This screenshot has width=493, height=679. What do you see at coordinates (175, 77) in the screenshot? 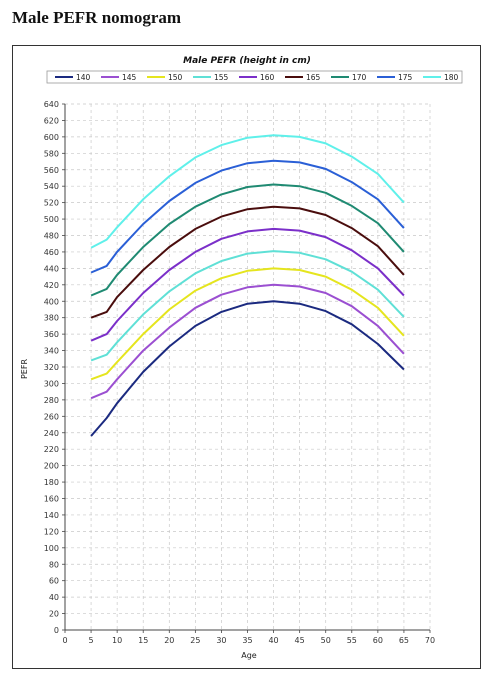
I see `legend-label: 150` at bounding box center [175, 77].